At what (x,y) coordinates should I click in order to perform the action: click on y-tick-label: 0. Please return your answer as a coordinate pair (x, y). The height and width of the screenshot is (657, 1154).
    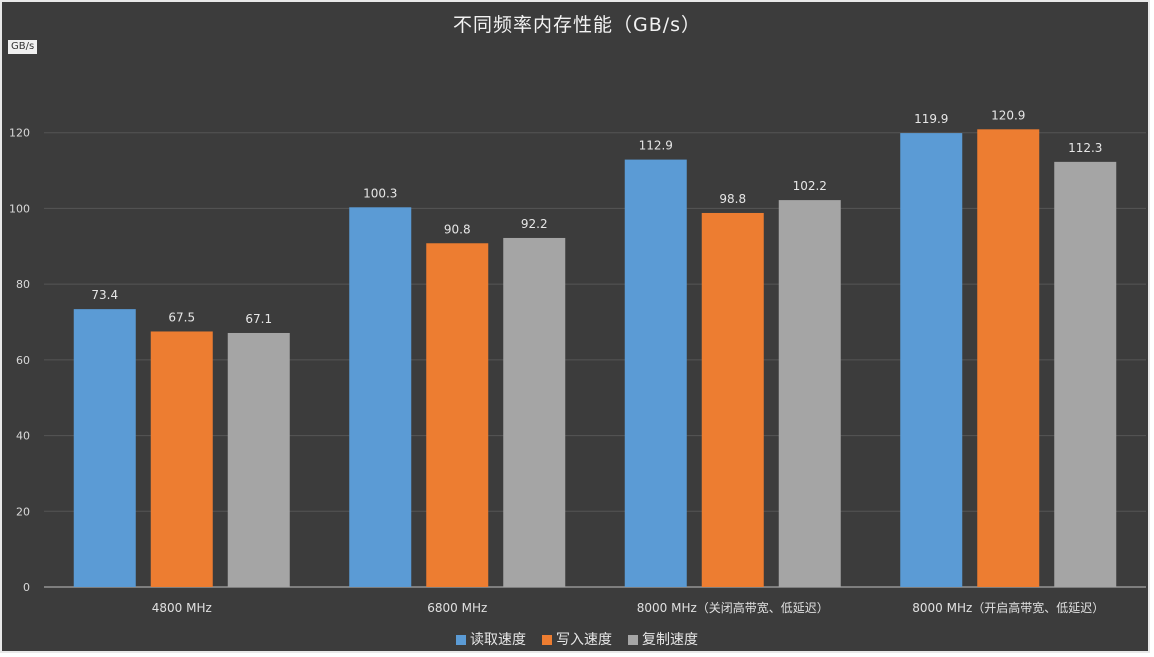
    Looking at the image, I should click on (26, 587).